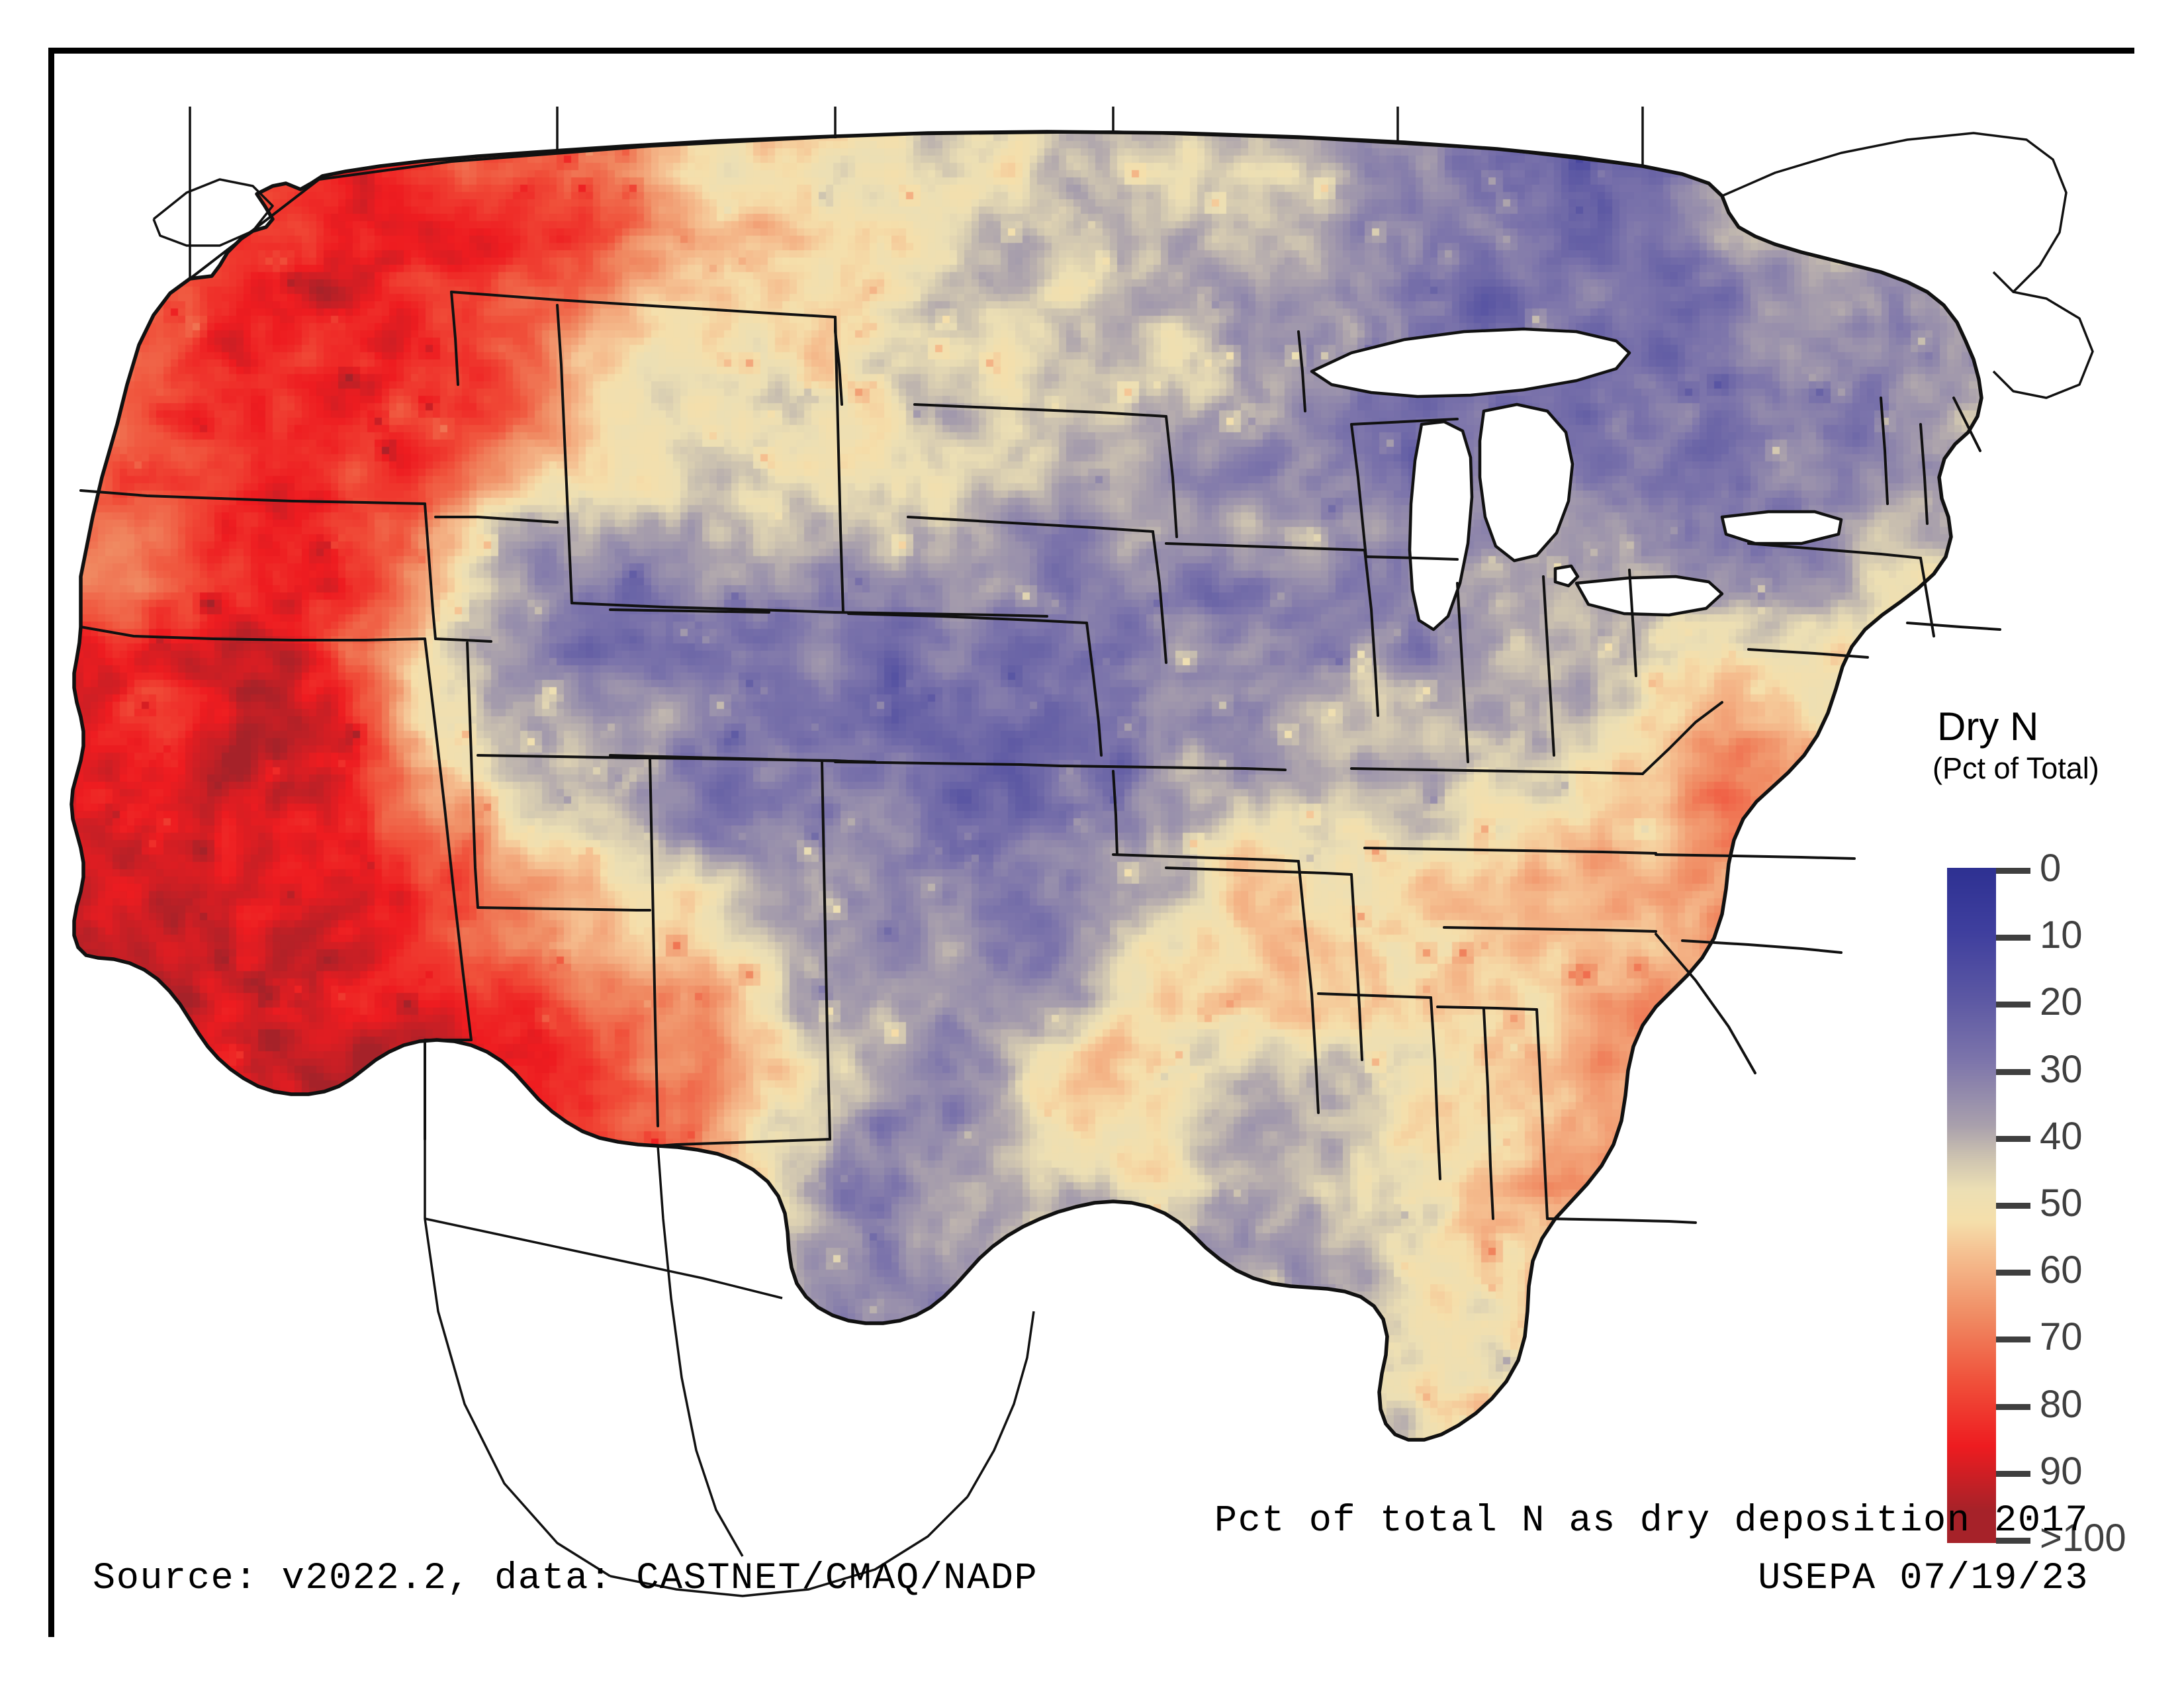 This screenshot has height=1688, width=2184. What do you see at coordinates (1652, 1521) in the screenshot?
I see `caption-main: Pct of total N as dry deposition 2017` at bounding box center [1652, 1521].